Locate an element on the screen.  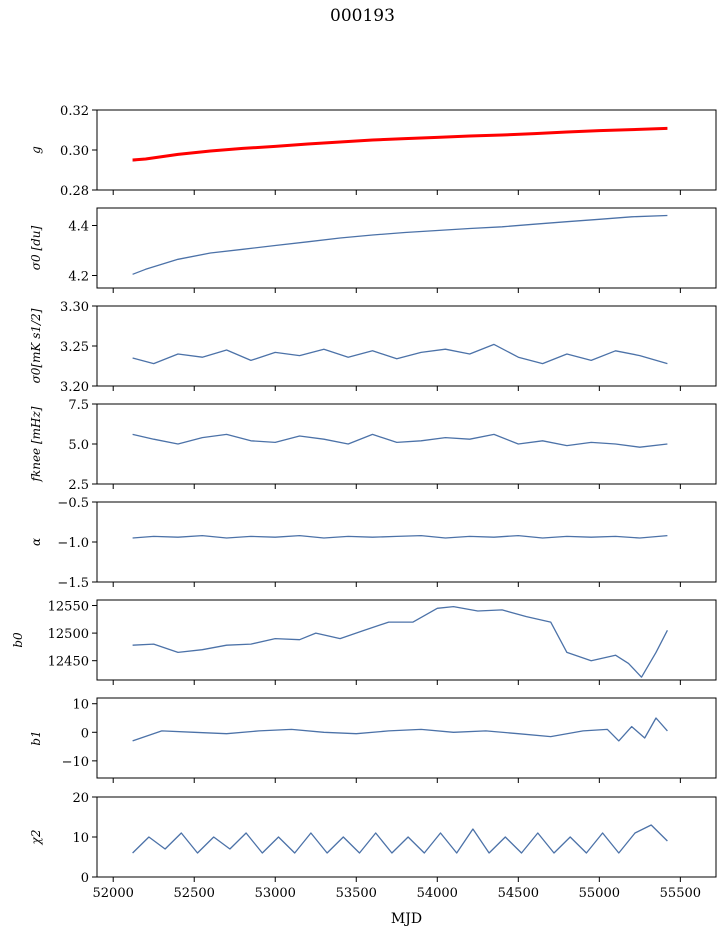
panel-4-ytick-label: −0.5 is located at coordinates (73, 503).